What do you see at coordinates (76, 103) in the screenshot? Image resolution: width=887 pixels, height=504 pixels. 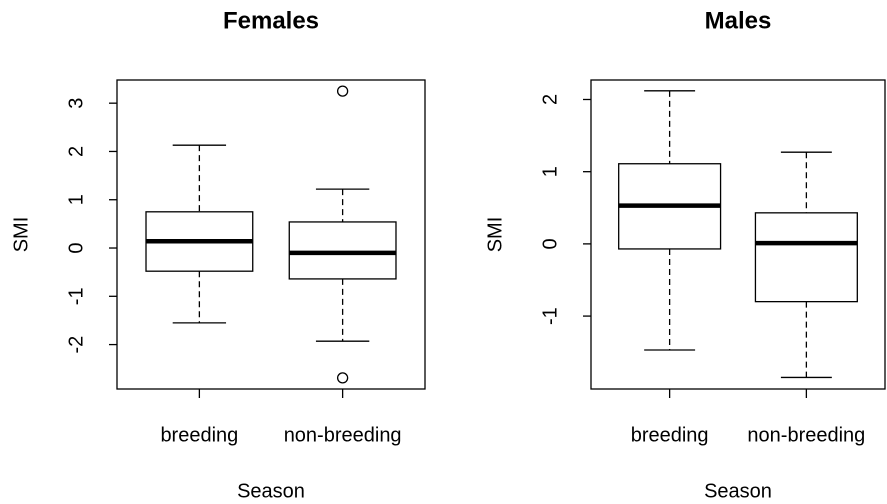 I see `y-tick-label: 3` at bounding box center [76, 103].